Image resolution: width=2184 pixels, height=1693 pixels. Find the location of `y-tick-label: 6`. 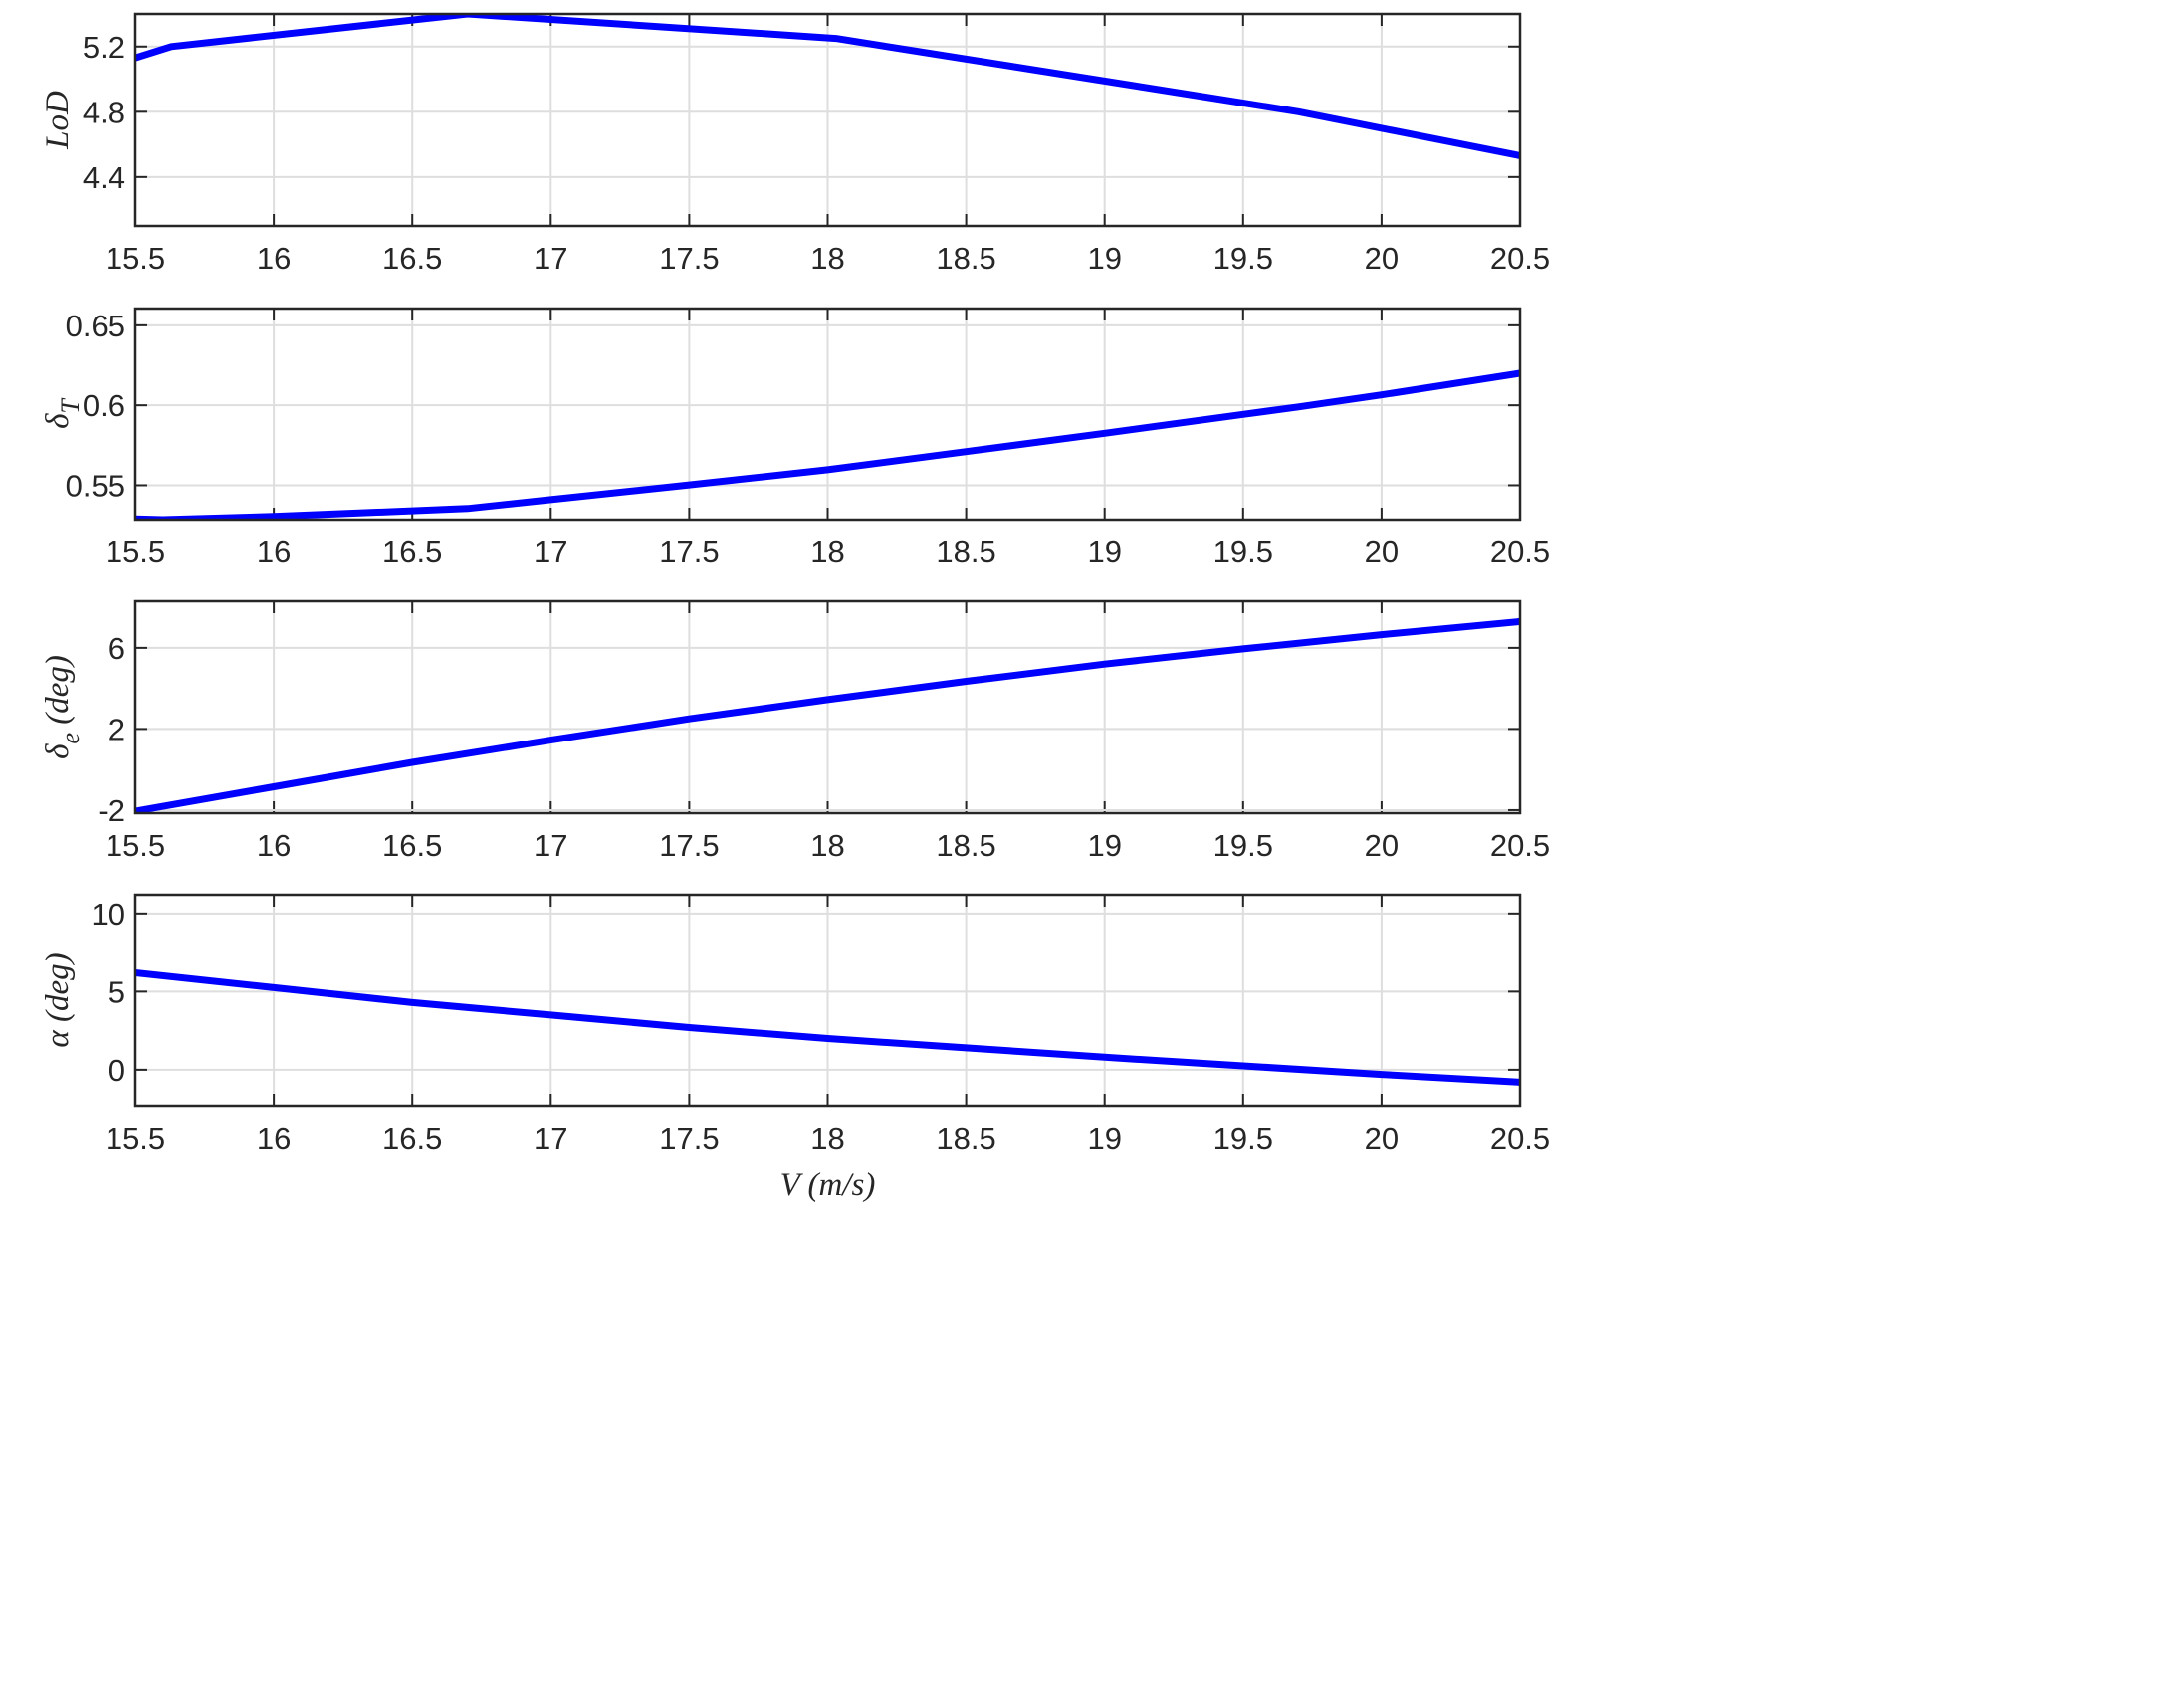

y-tick-label: 6 is located at coordinates (117, 648).